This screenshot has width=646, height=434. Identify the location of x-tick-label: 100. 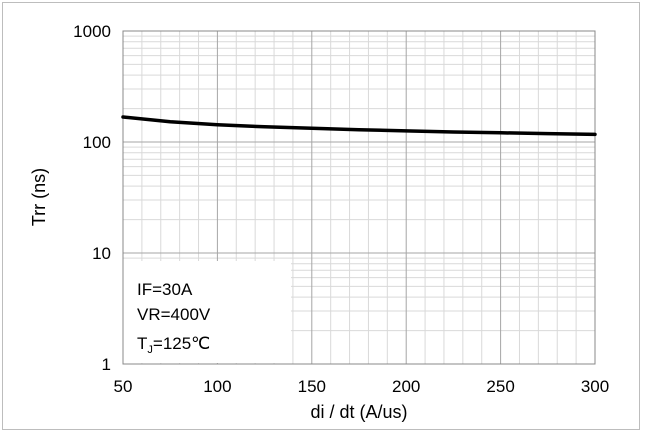
(217, 386).